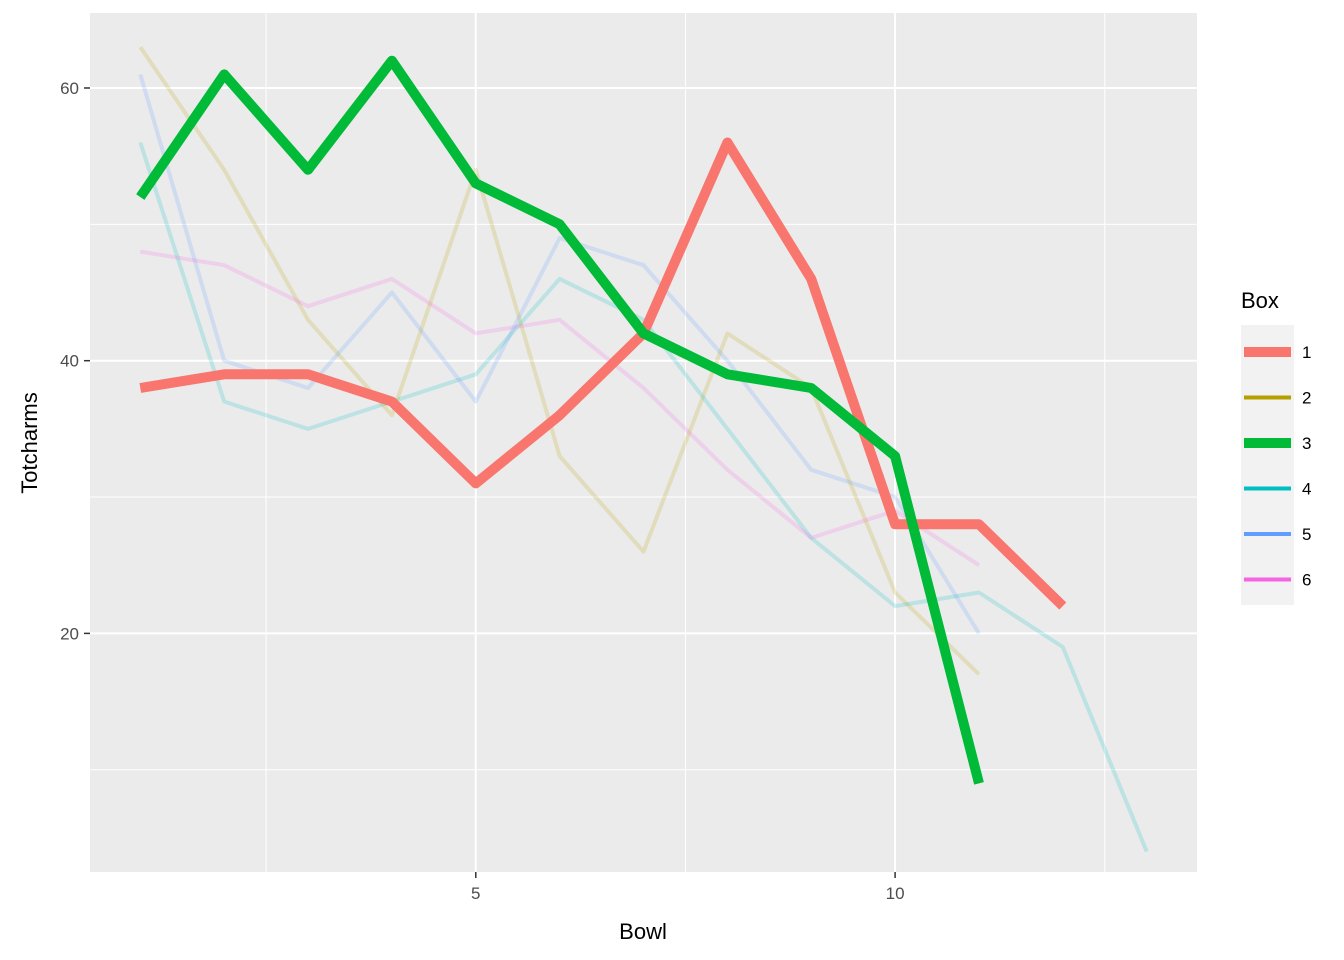 Image resolution: width=1344 pixels, height=960 pixels. Describe the element at coordinates (1306, 443) in the screenshot. I see `legend-label-box-3: 3` at that location.